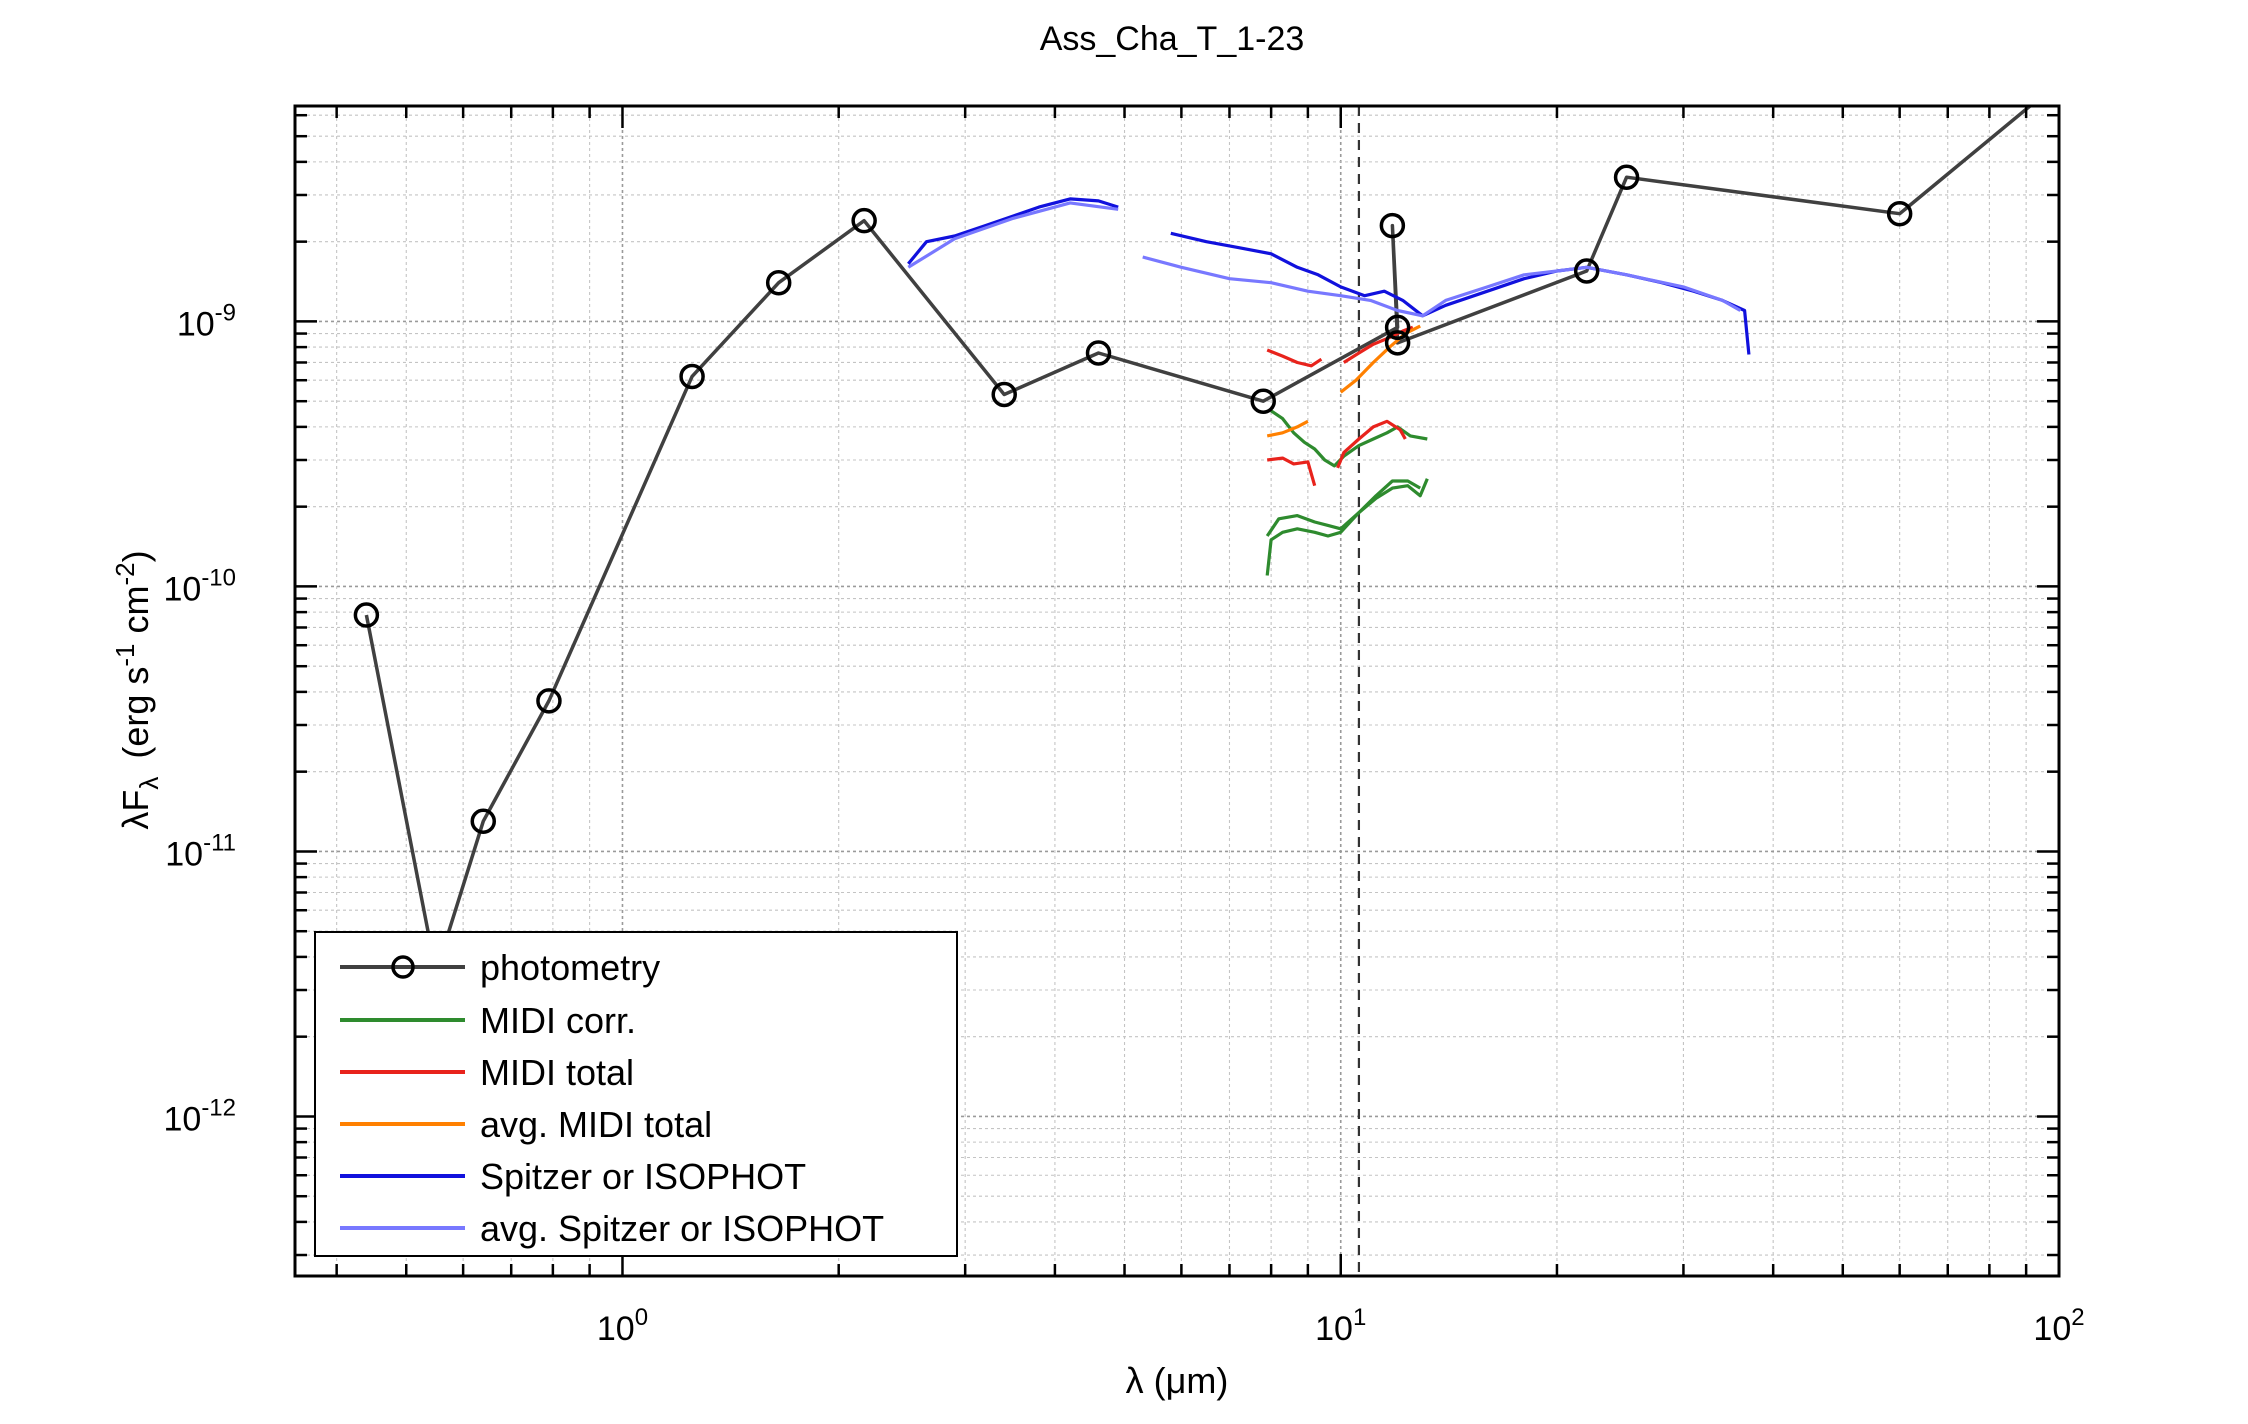 This screenshot has height=1424, width=2248. What do you see at coordinates (135, 713) in the screenshot?
I see `y-axis-label-unit: (erg s` at bounding box center [135, 713].